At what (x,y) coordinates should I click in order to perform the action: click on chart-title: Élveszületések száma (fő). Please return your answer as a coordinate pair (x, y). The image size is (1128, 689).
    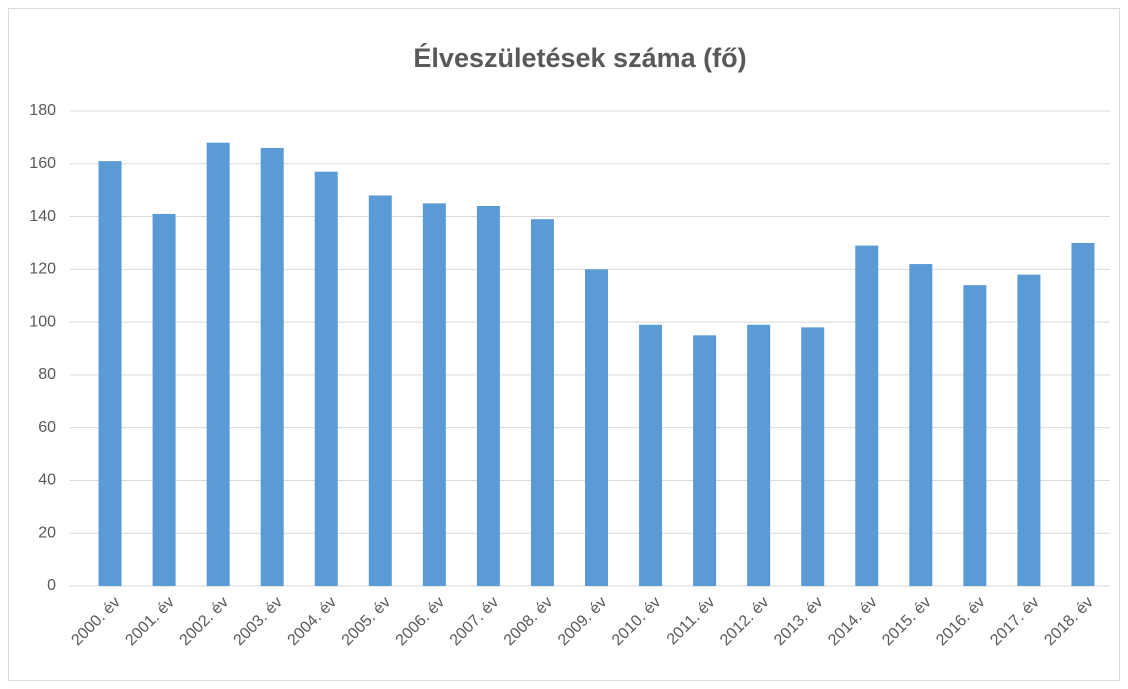
    Looking at the image, I should click on (579, 57).